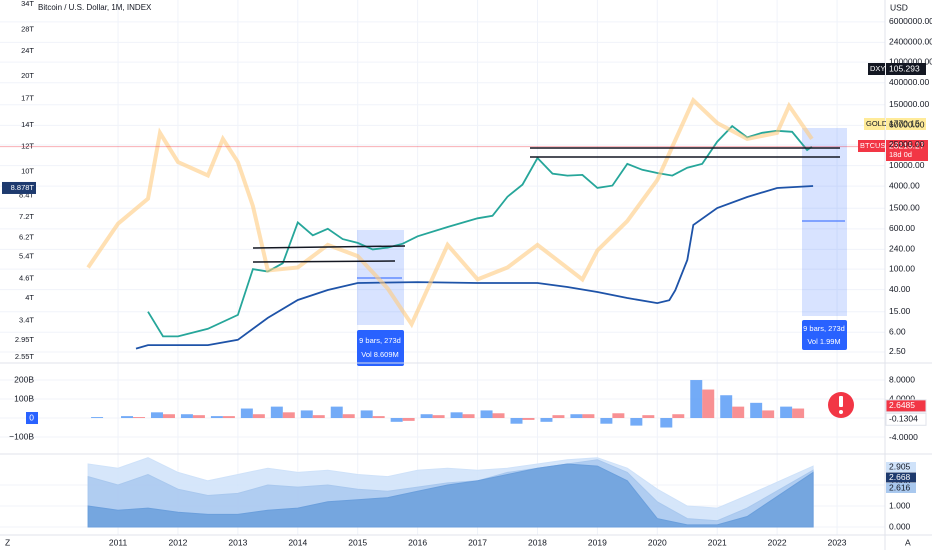  Describe the element at coordinates (900, 311) in the screenshot. I see `y-tick-label: 15.00` at that location.